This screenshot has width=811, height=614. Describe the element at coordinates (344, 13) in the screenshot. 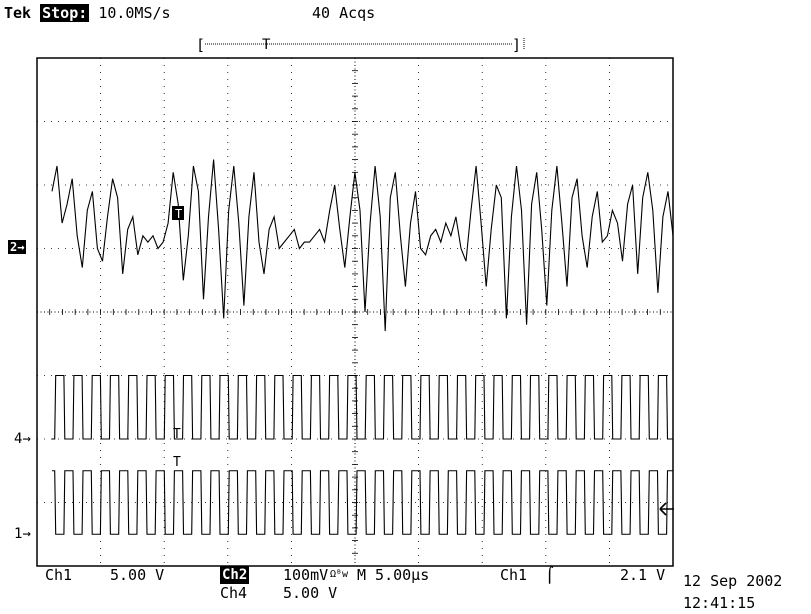

I see `acquisitions-label: 40 Acqs` at that location.